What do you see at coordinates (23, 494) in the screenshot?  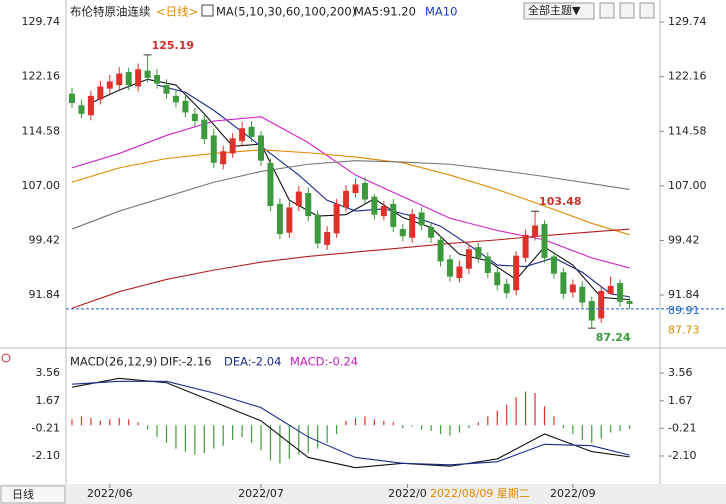 I see `period-button-label: 日线` at bounding box center [23, 494].